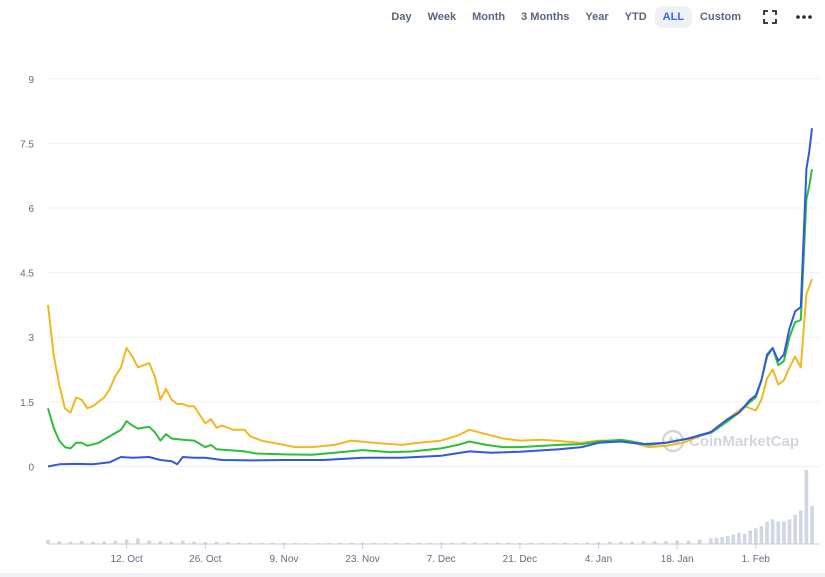 This screenshot has height=577, width=825. What do you see at coordinates (31, 80) in the screenshot?
I see `y-tick-label: 9` at bounding box center [31, 80].